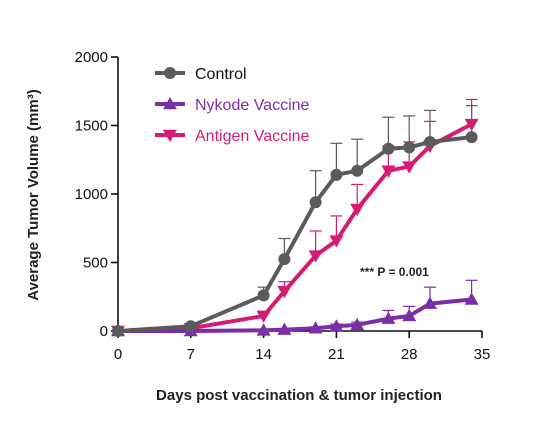  I want to click on x-tick-label: 7, so click(191, 354).